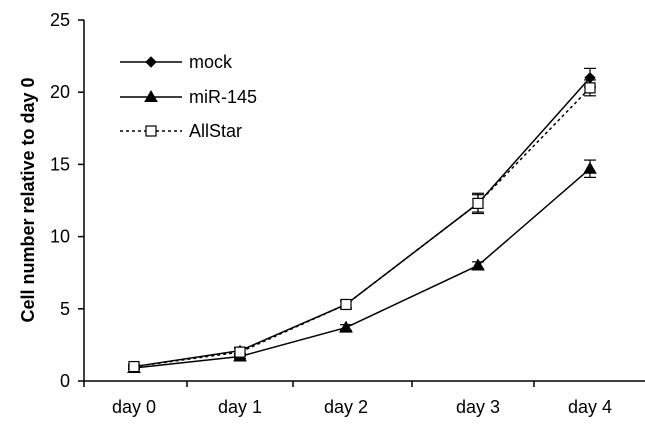 This screenshot has width=645, height=426. I want to click on x-tick-label: day 0, so click(134, 407).